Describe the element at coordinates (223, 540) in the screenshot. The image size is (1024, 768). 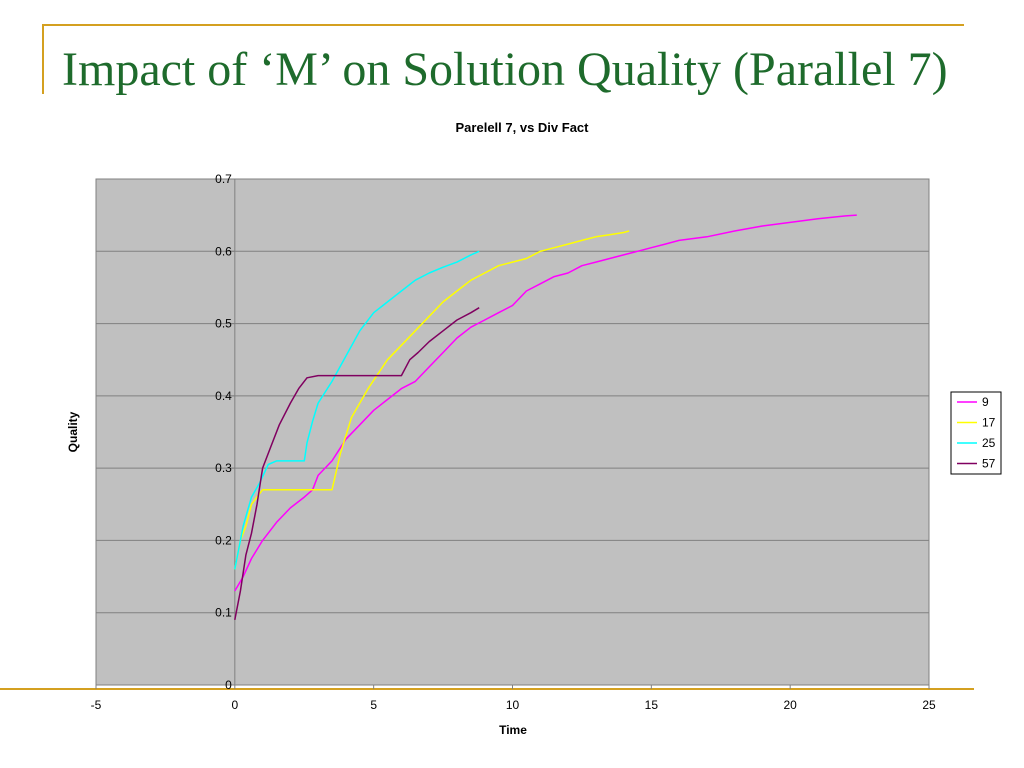
I see `y-tick-label: 0.2` at that location.